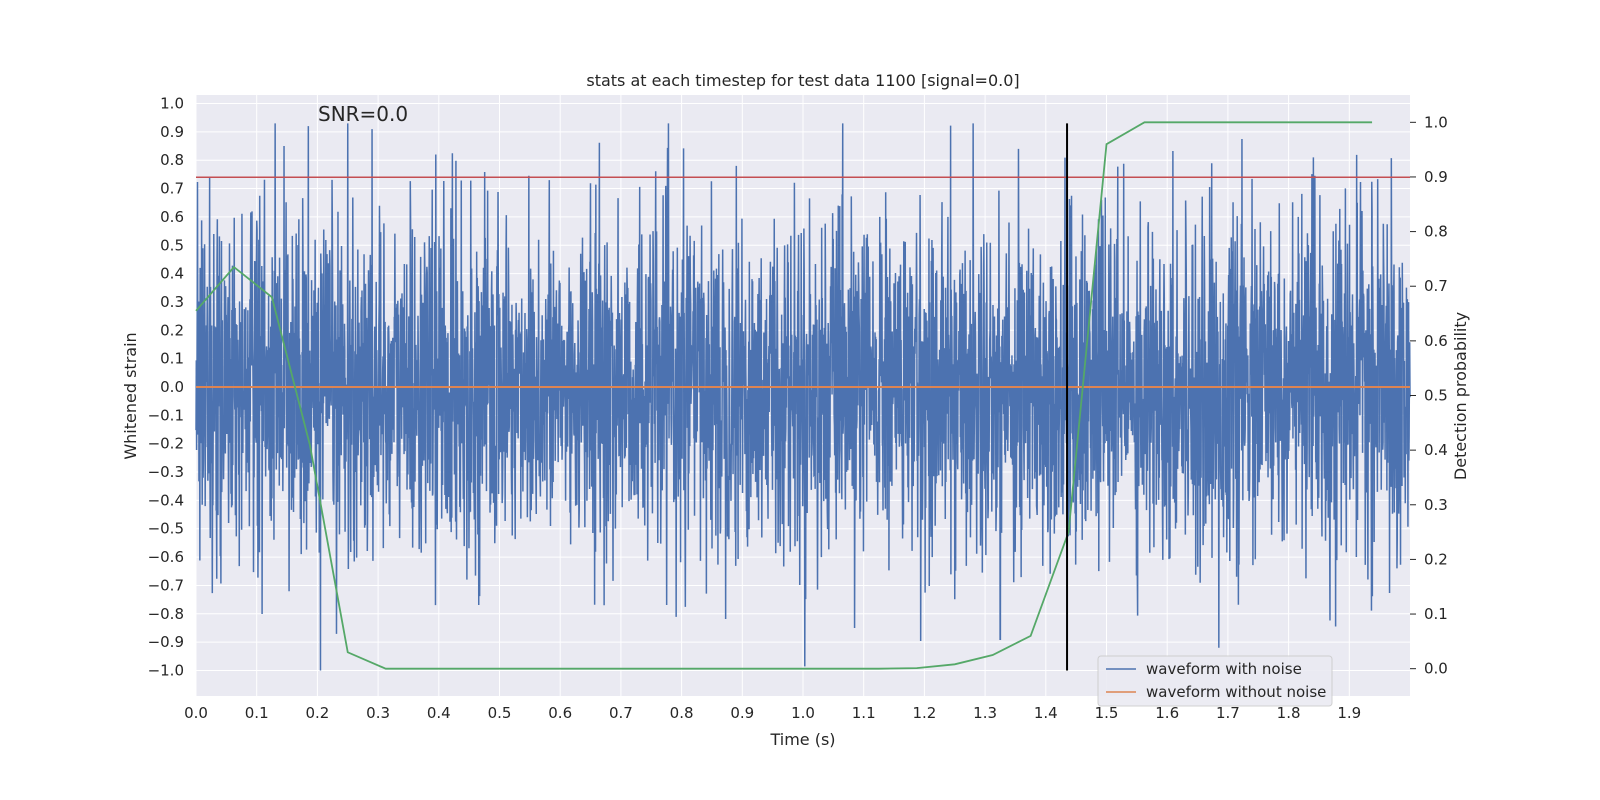 This screenshot has height=800, width=1600. I want to click on y2-tick-label: 0.4, so click(1436, 450).